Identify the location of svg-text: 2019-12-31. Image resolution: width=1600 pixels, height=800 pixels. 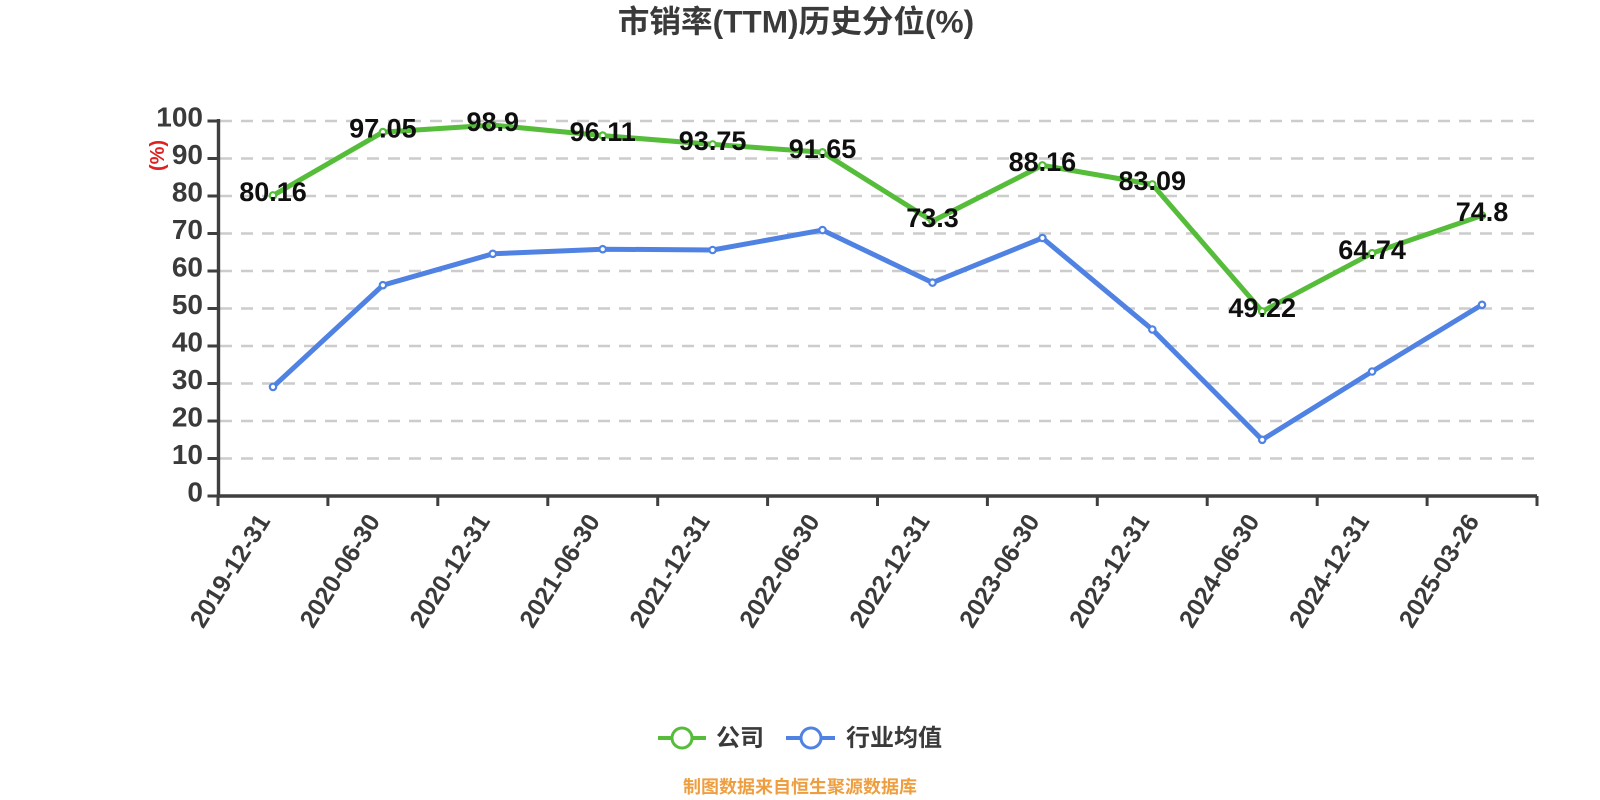
(231, 570).